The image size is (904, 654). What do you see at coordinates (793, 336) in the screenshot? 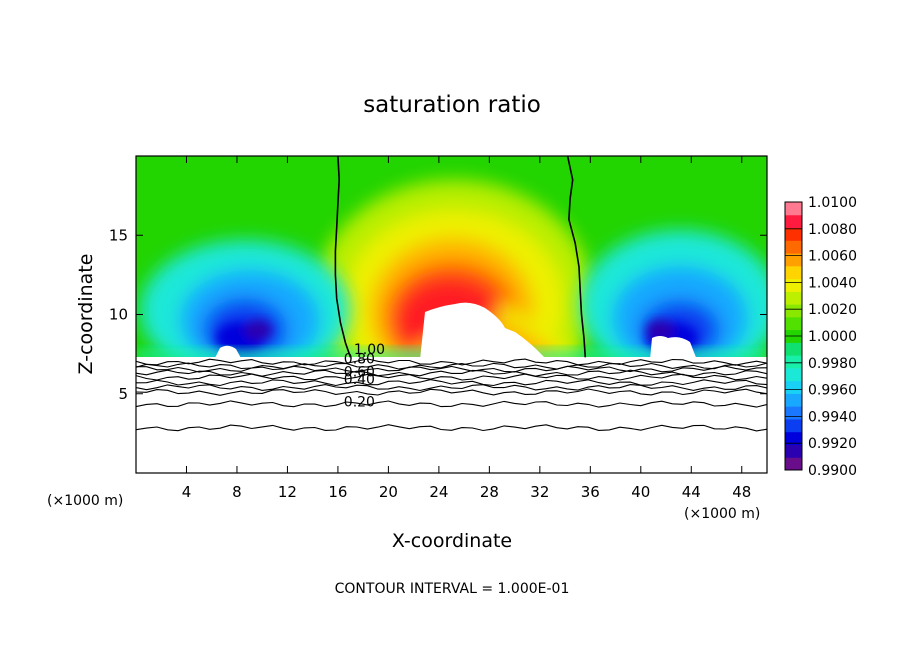
I see `colorbar` at bounding box center [793, 336].